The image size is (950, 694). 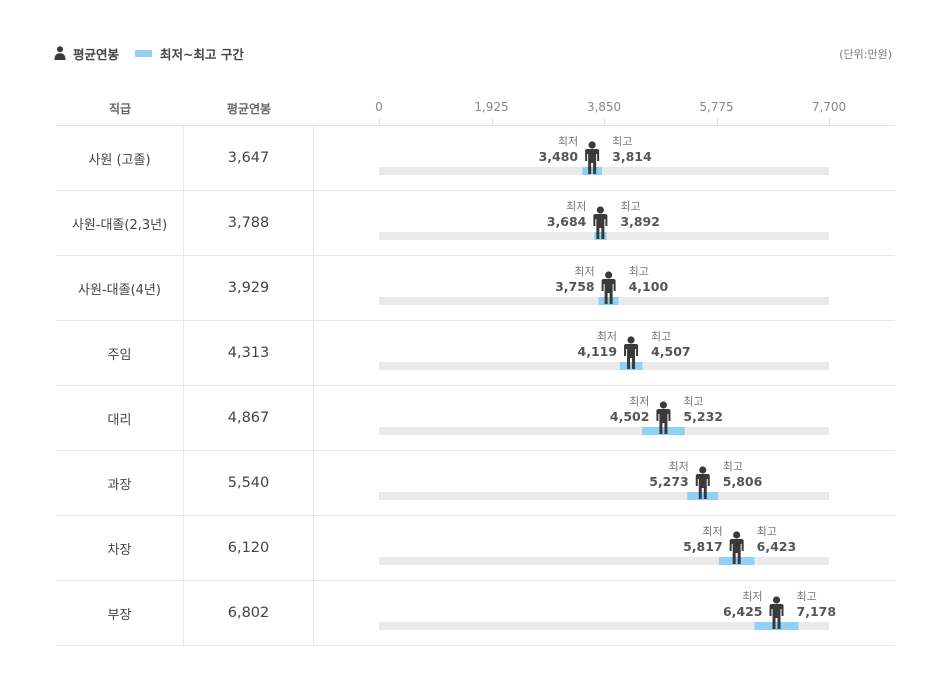 What do you see at coordinates (249, 418) in the screenshot?
I see `avg-salary: 4,867` at bounding box center [249, 418].